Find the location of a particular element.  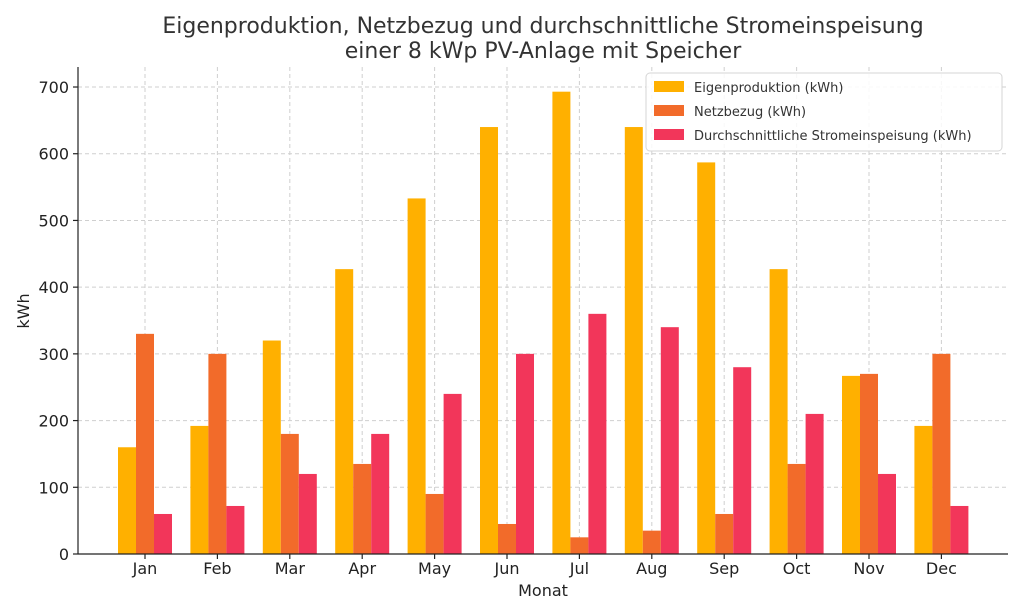

bar-series-3-apr is located at coordinates (380, 493).